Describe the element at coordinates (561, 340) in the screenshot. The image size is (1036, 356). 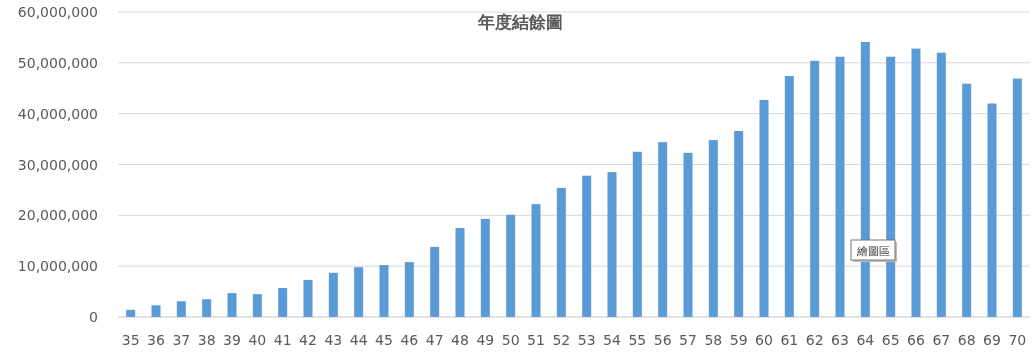
I see `x-tick-label: 52` at that location.